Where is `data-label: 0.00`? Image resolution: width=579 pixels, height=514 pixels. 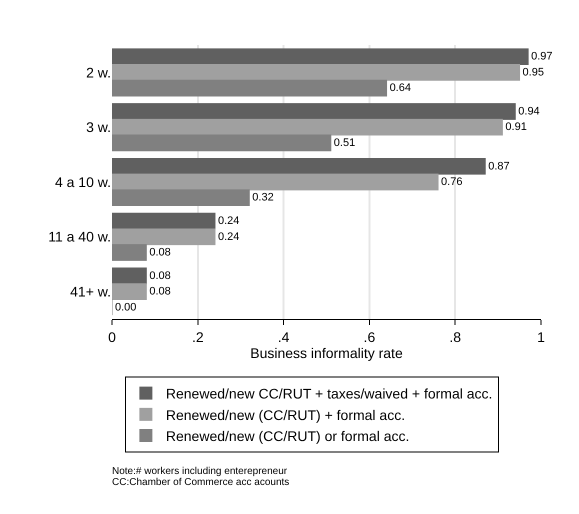
data-label: 0.00 is located at coordinates (125, 307).